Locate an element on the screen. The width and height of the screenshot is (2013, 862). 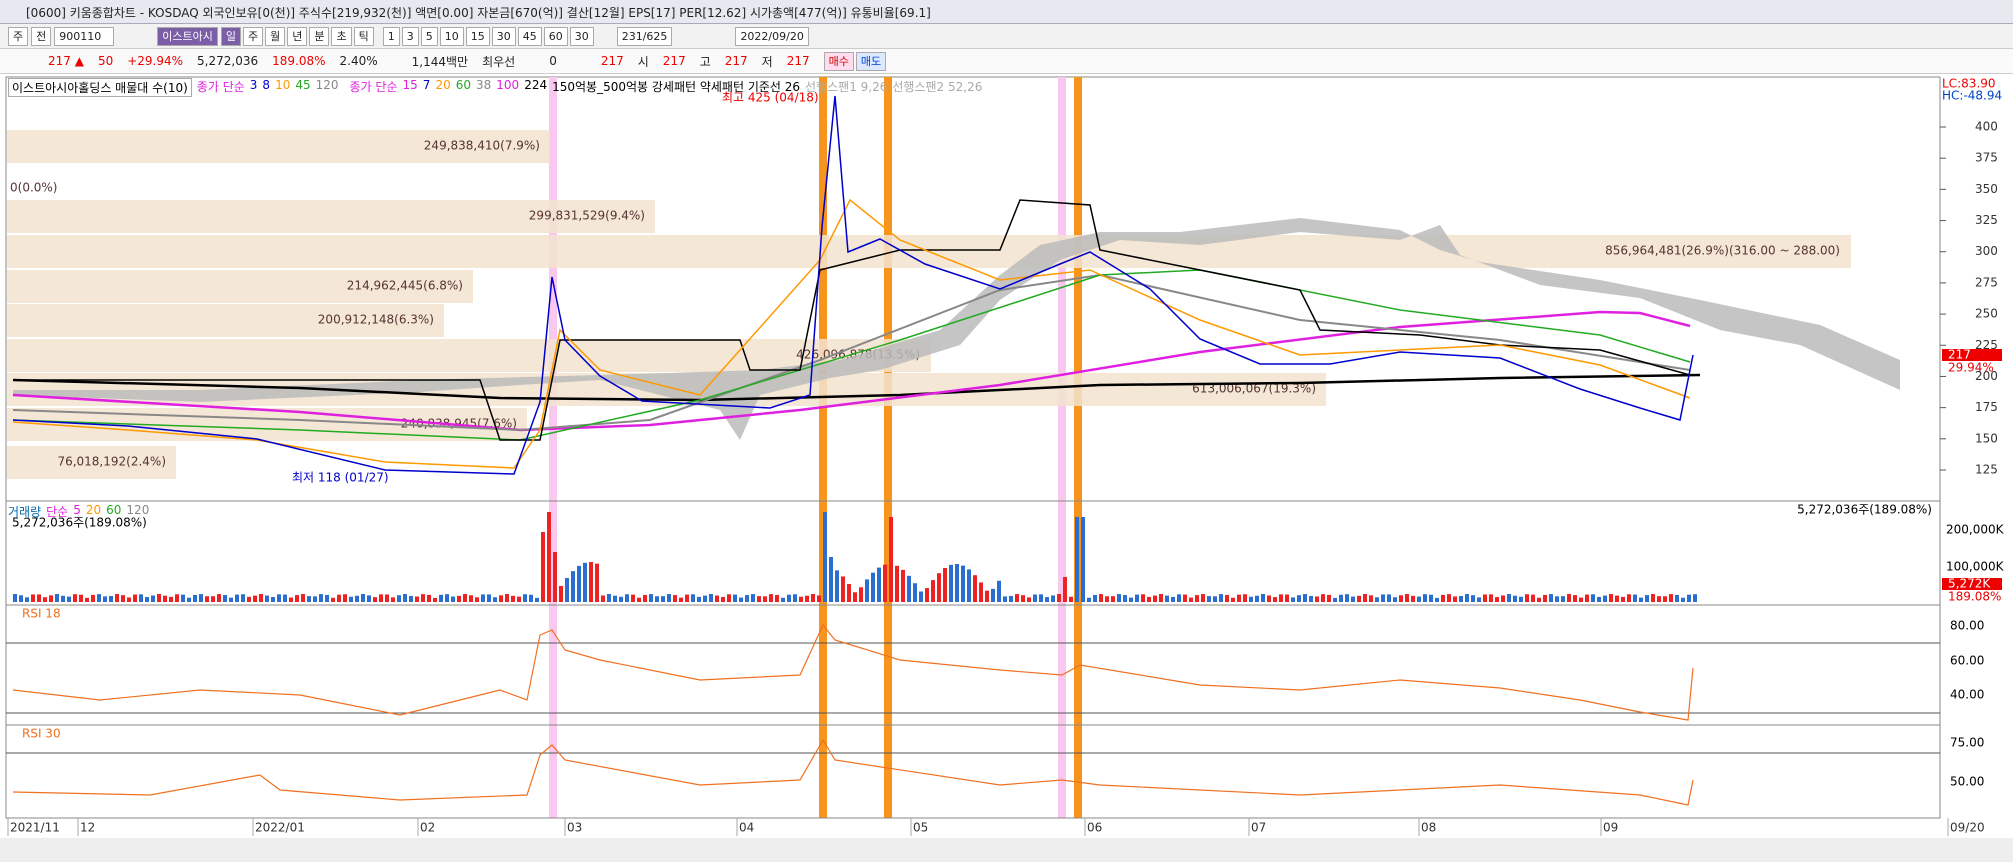
interval-button: 5 is located at coordinates (429, 36).